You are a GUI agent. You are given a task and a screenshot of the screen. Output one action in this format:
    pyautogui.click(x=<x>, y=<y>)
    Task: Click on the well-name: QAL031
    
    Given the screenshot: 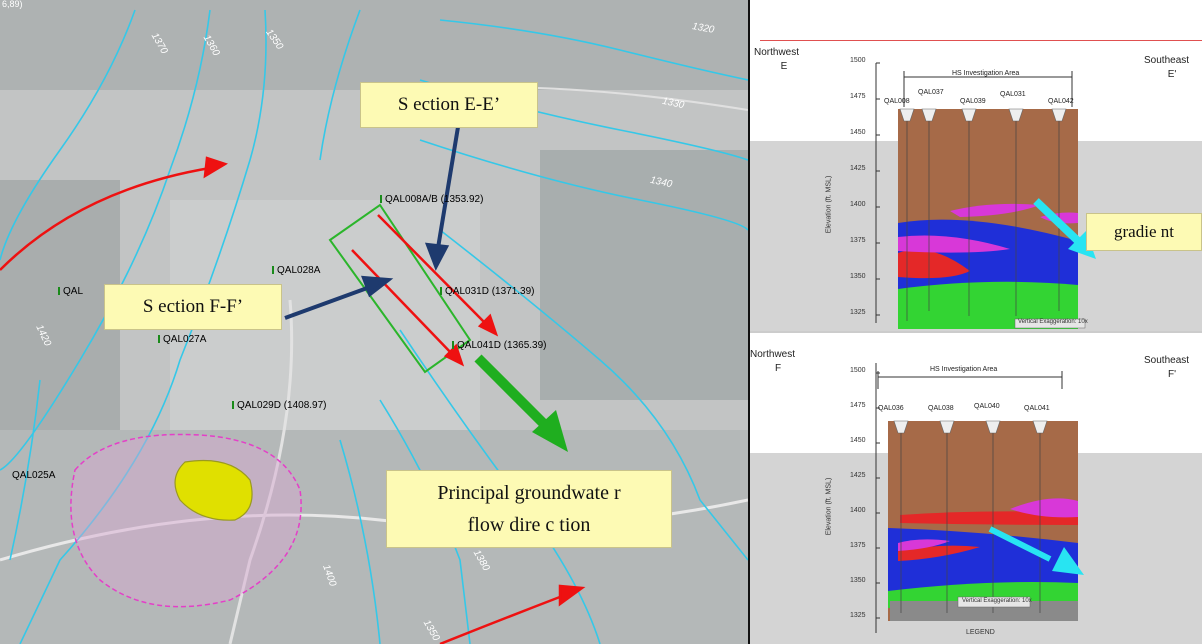 What is the action you would take?
    pyautogui.click(x=1013, y=94)
    